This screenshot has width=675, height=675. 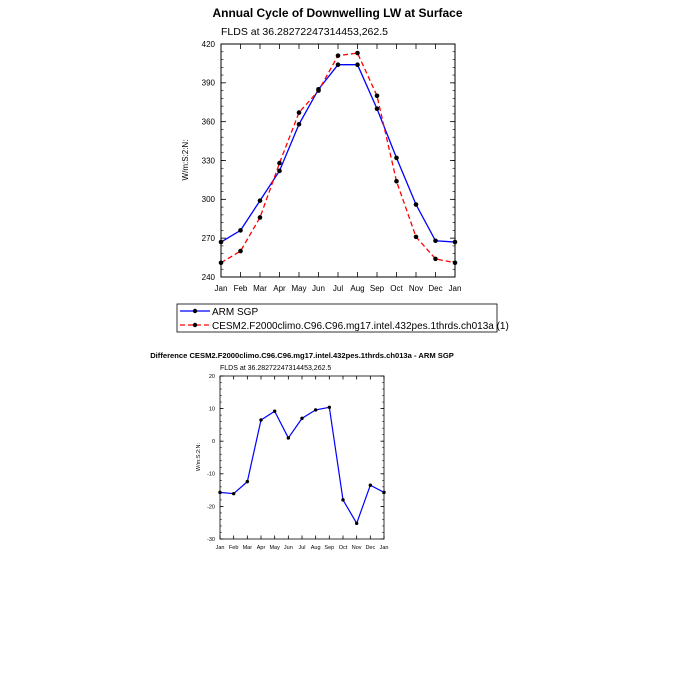 I want to click on y-tick-label: 300, so click(x=209, y=199).